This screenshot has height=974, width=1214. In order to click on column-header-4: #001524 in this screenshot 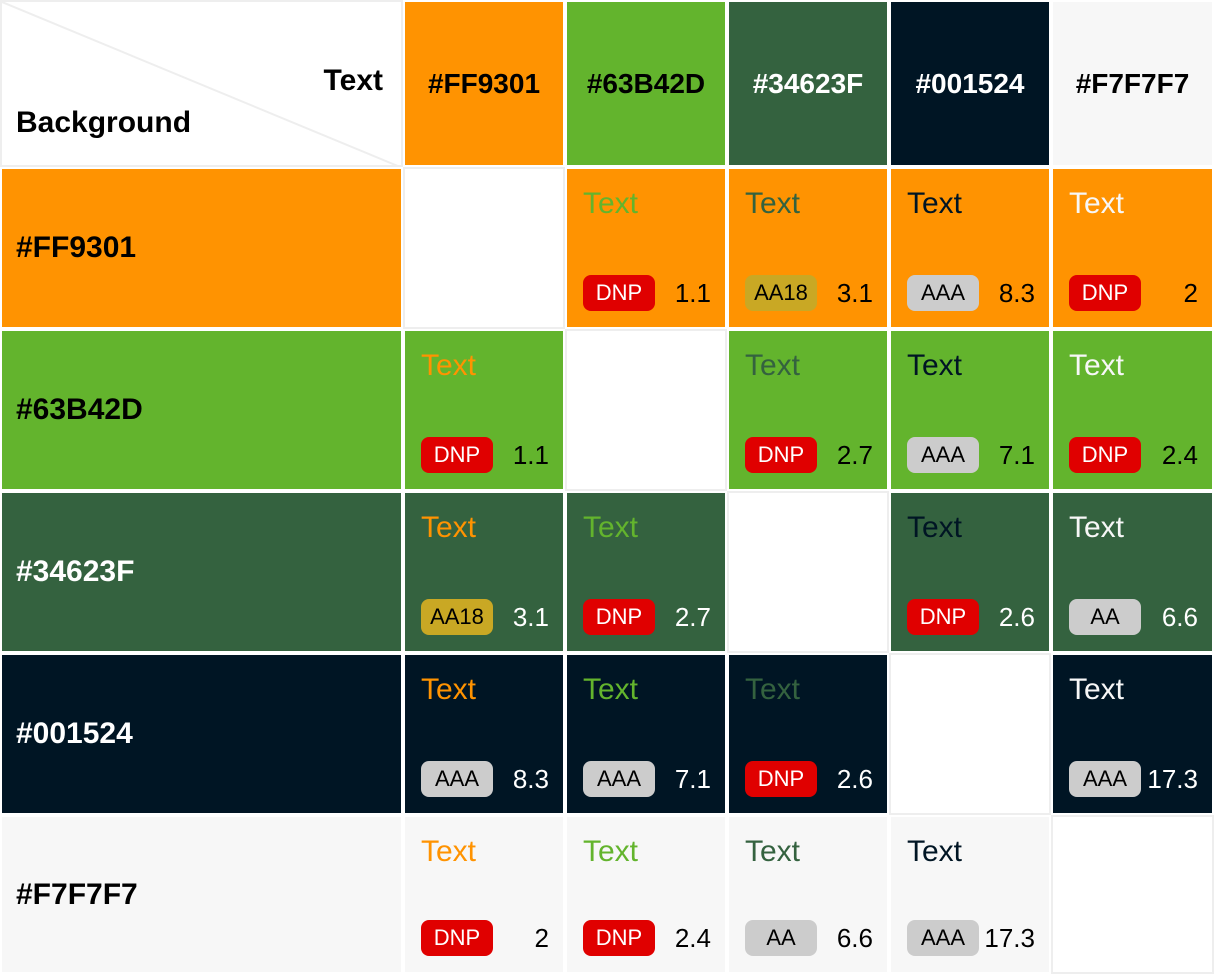, I will do `click(970, 83)`.